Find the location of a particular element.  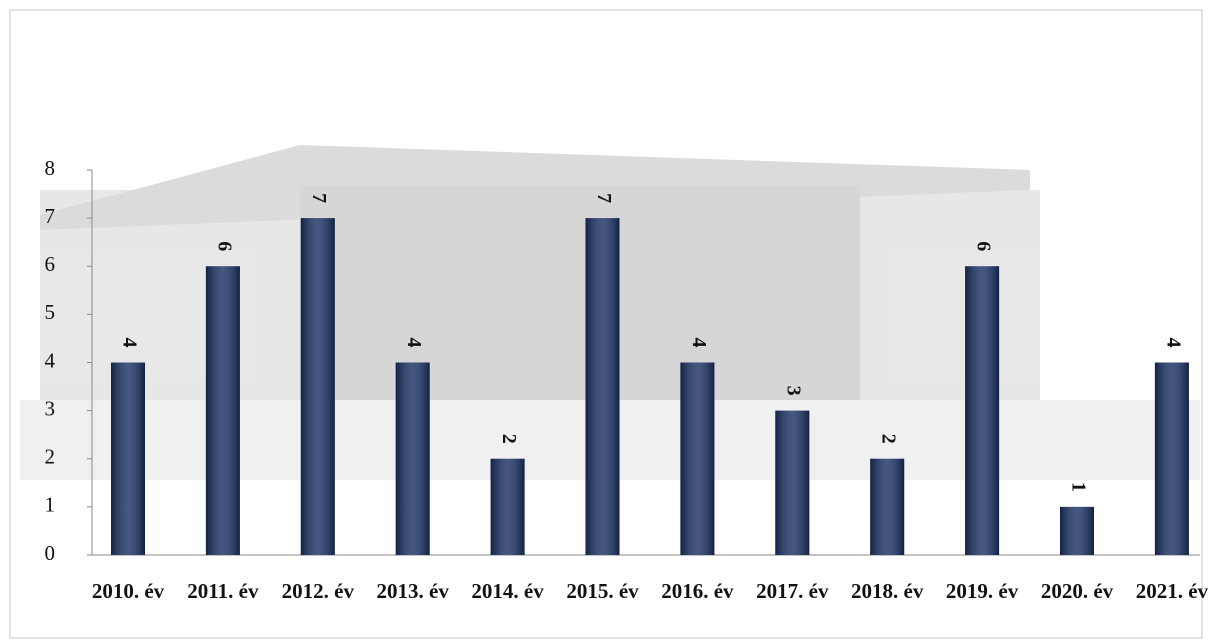

x-tick-label: 2014. év is located at coordinates (507, 591).